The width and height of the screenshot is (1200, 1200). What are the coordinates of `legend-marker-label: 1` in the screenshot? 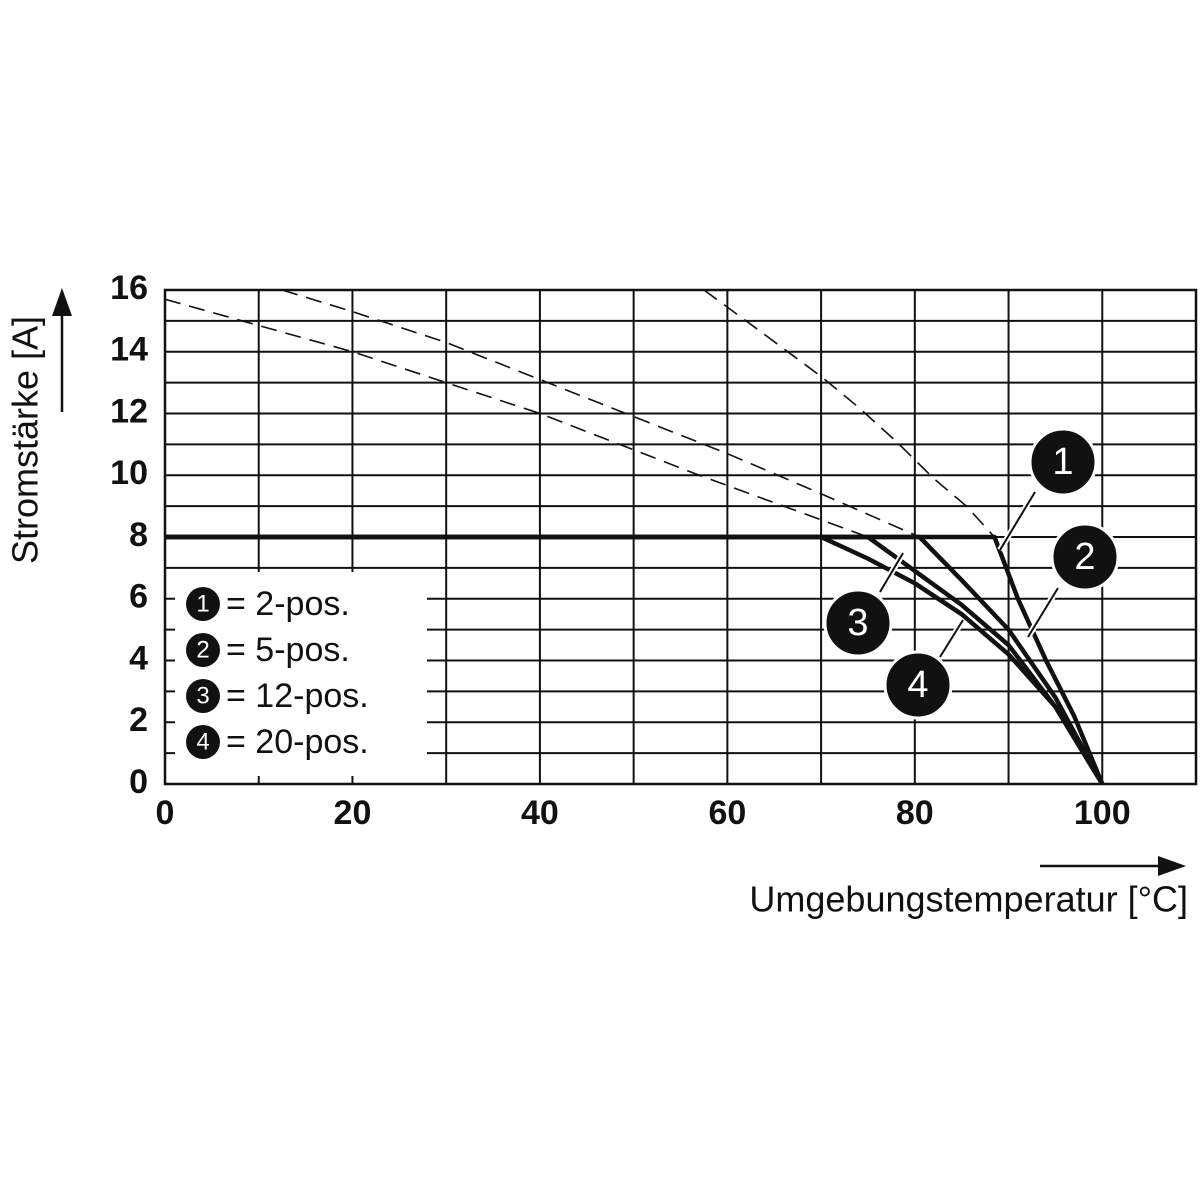 It's located at (202, 603).